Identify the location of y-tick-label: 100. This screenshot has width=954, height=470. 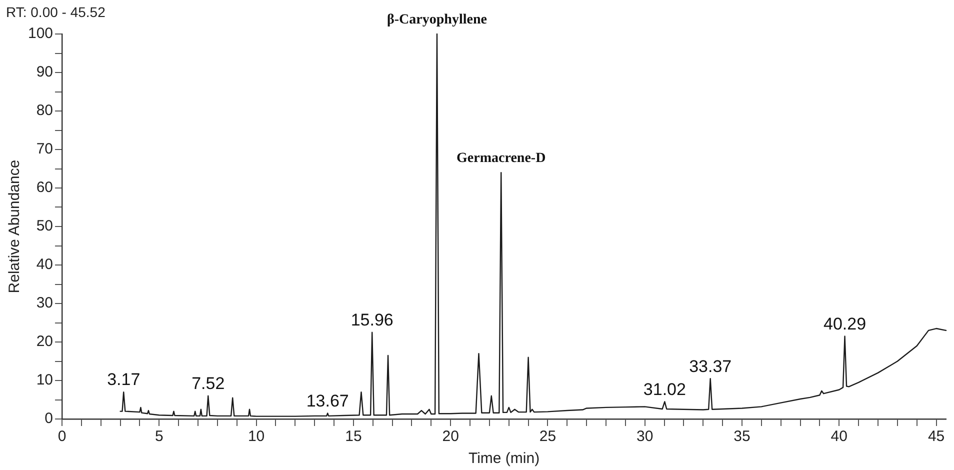
(41, 33).